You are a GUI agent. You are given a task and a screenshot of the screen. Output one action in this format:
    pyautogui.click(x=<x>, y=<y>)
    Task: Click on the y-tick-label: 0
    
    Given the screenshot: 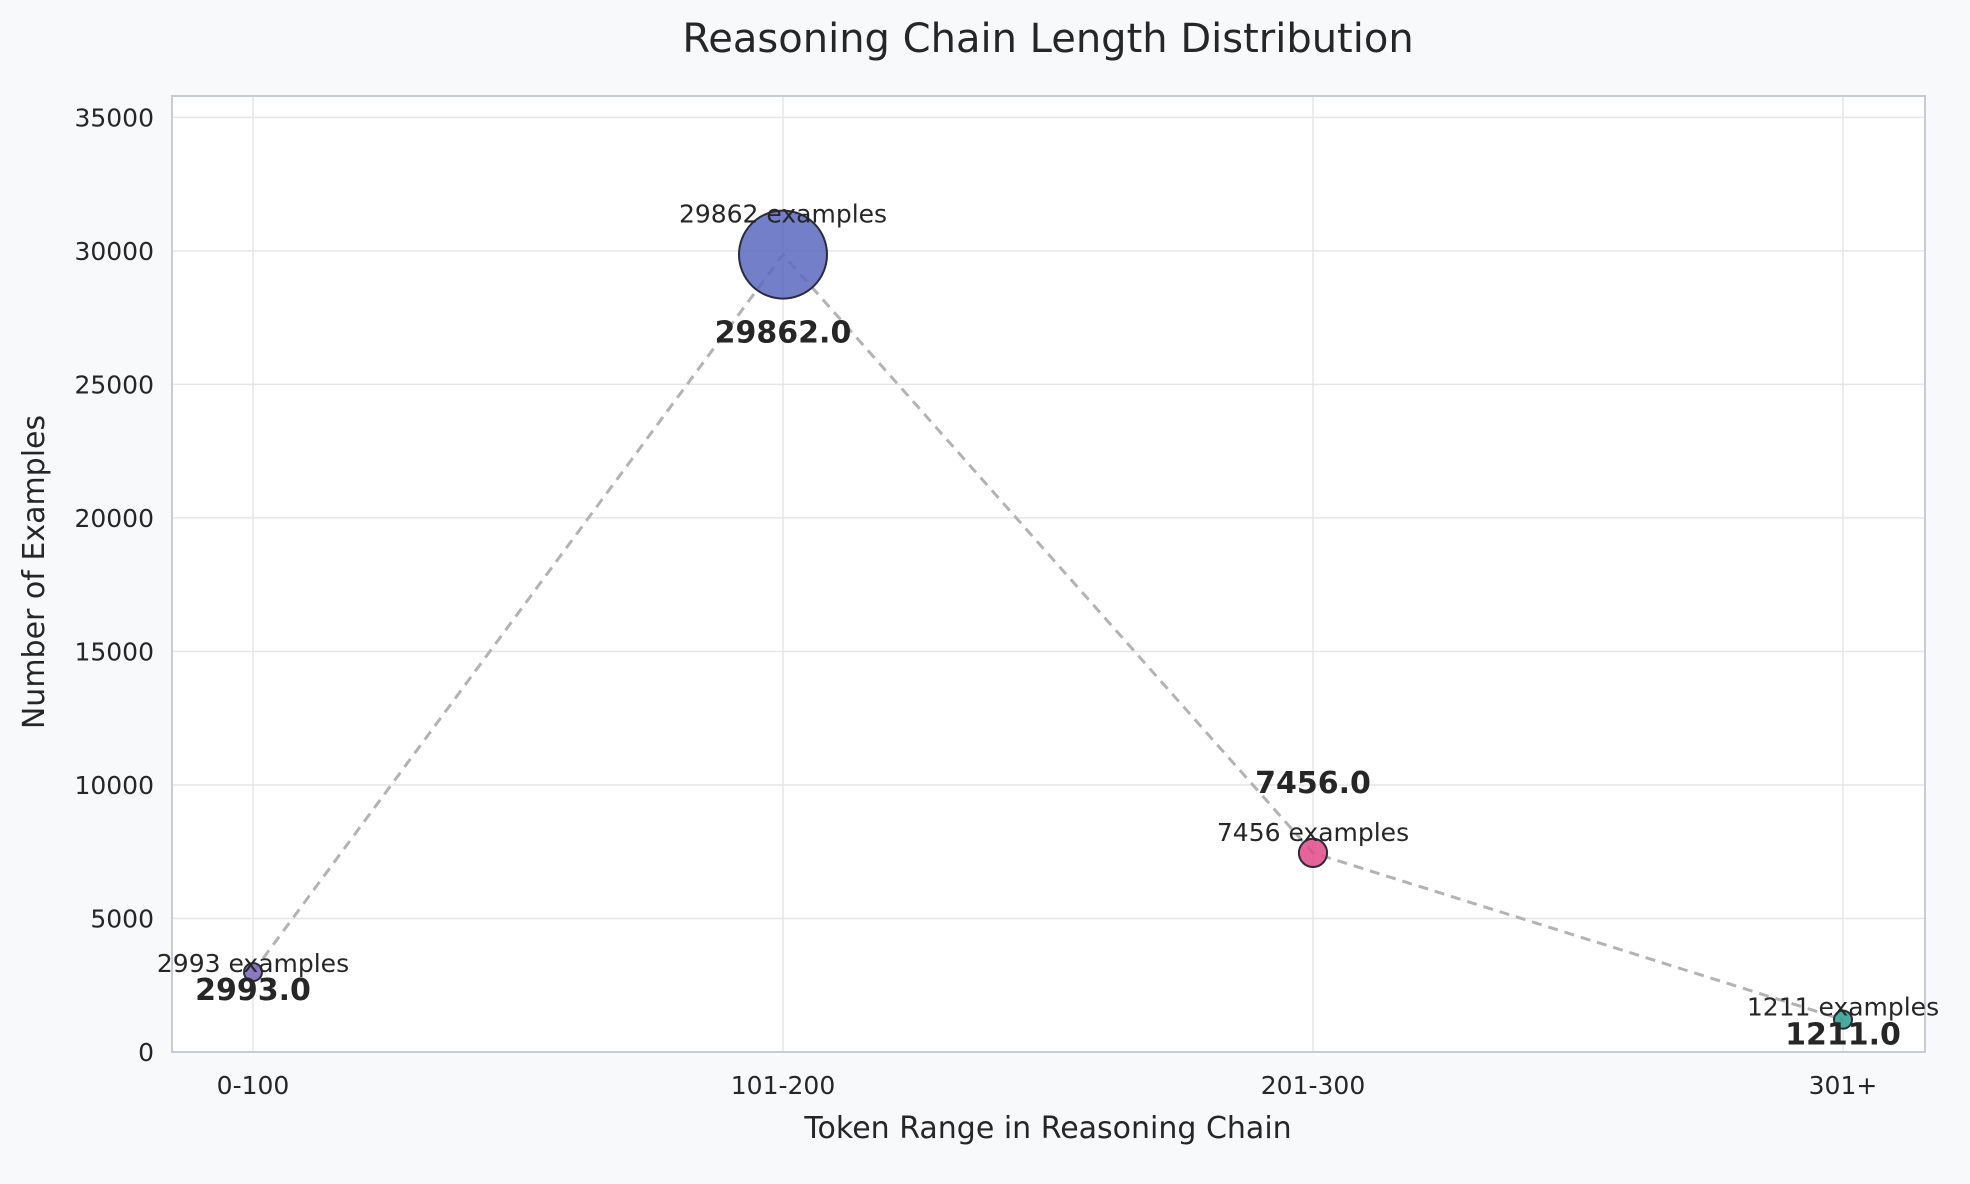 What is the action you would take?
    pyautogui.click(x=146, y=1052)
    